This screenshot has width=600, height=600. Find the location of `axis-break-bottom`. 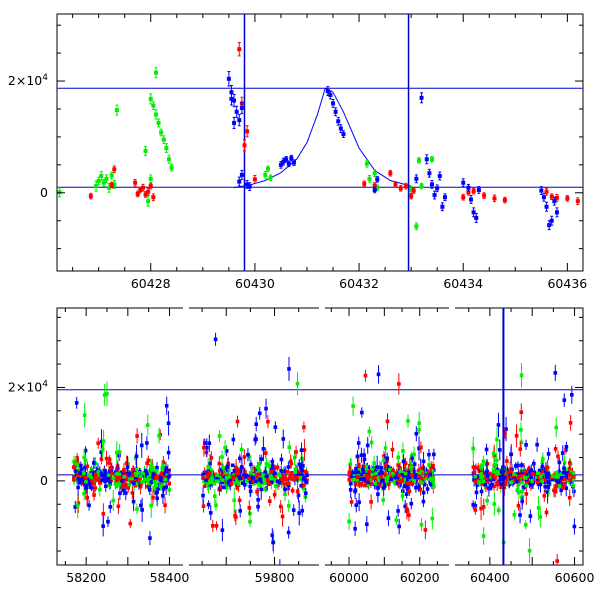

axis-break-bottom is located at coordinates (186, 565).